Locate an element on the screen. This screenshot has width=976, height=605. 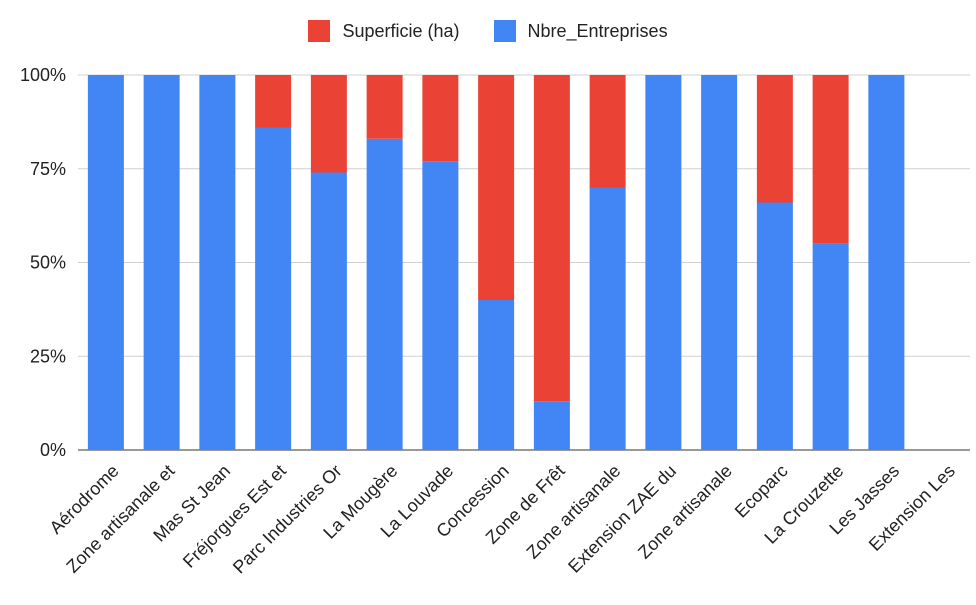
y-tick-label: 25% is located at coordinates (48, 356).